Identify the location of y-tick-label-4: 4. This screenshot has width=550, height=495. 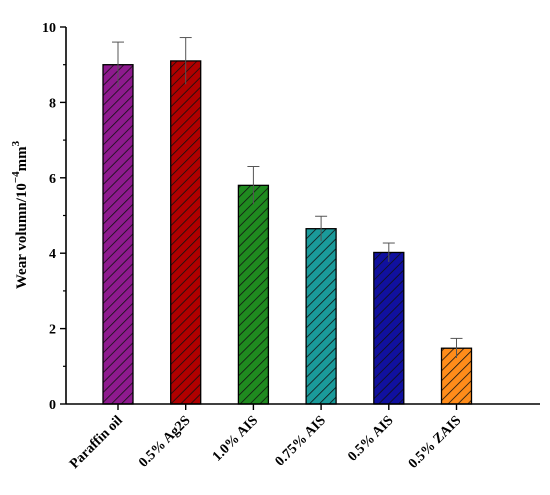
(52, 254).